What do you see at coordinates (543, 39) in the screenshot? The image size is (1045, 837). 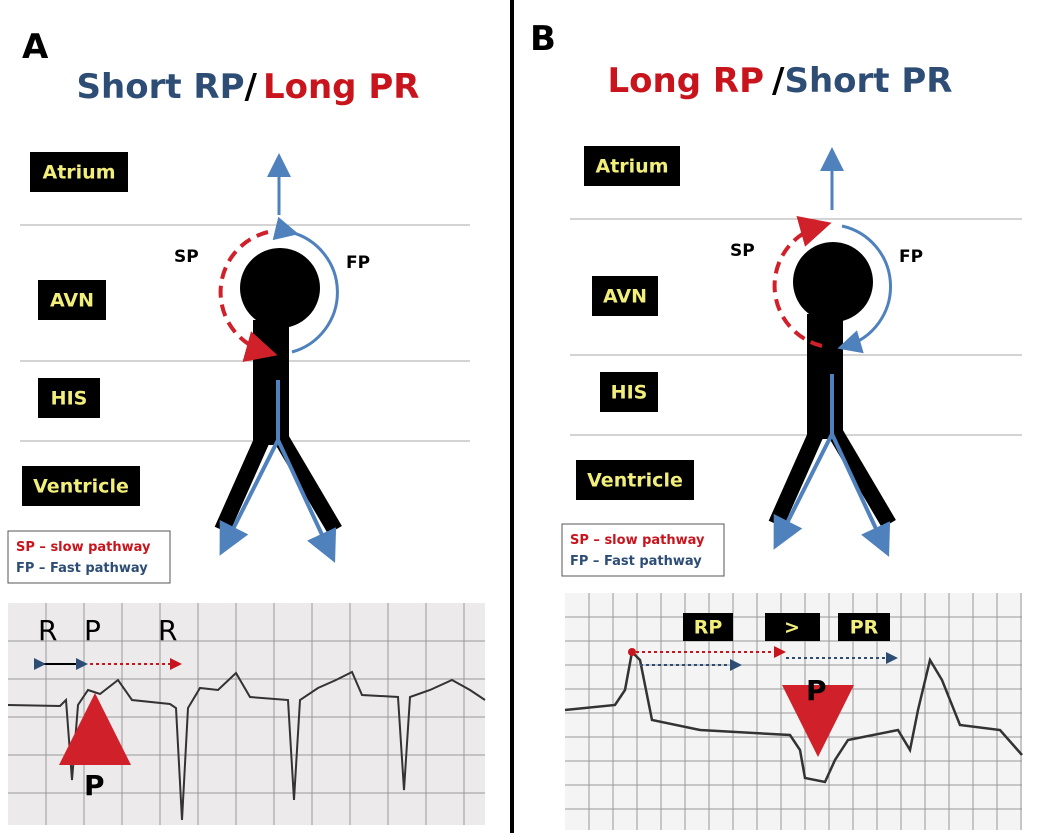 I see `panel-letter: B` at bounding box center [543, 39].